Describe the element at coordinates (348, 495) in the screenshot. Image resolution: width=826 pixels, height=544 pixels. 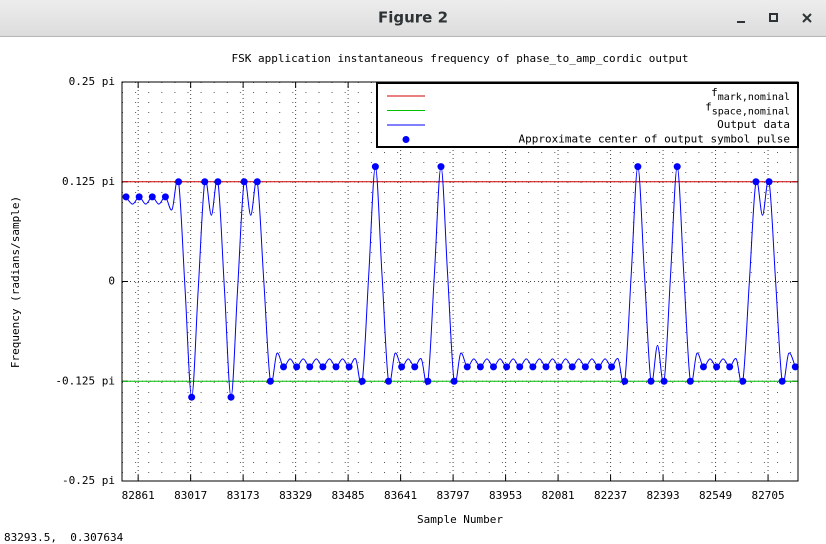
I see `x-tick-label: 83485` at that location.